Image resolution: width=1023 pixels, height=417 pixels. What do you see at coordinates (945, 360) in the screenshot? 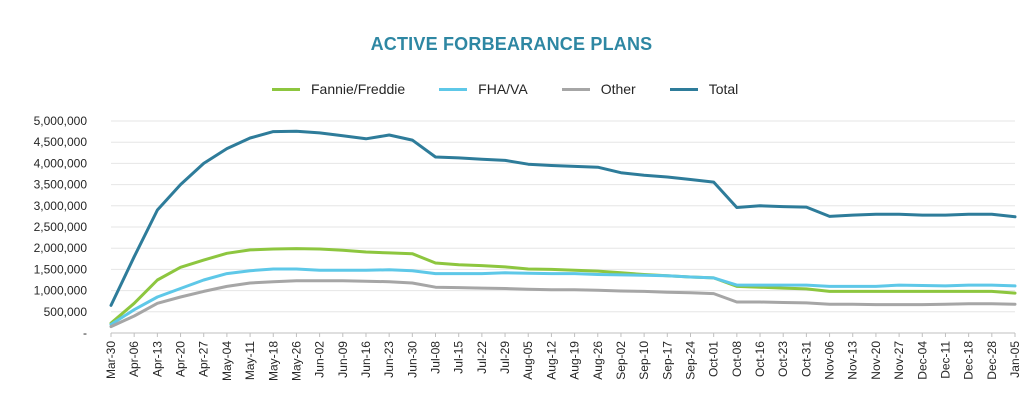
I see `x-tick-label: Dec-11` at bounding box center [945, 360].